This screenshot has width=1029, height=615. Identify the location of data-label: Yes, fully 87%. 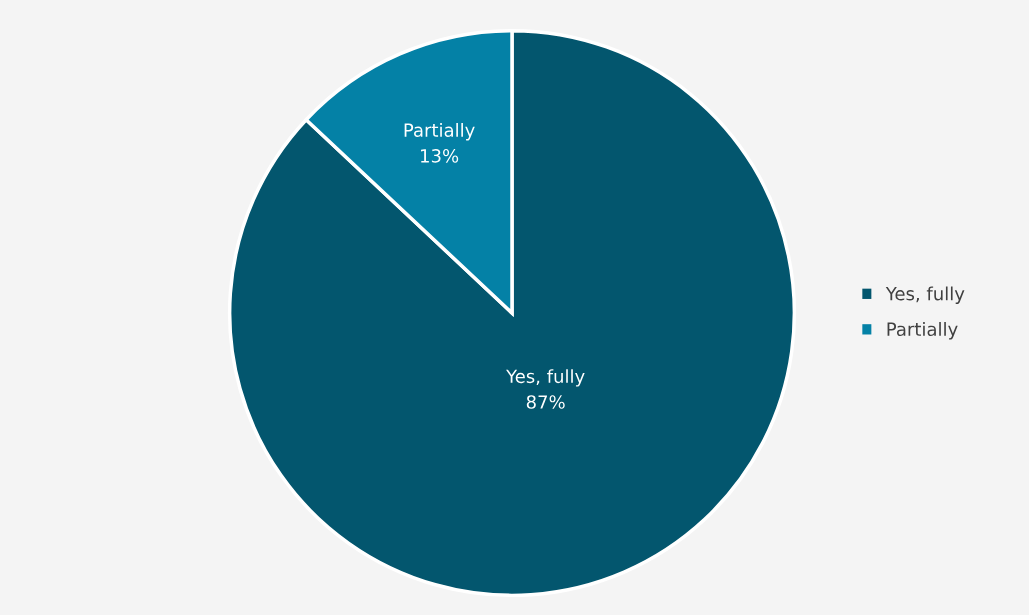
(545, 389).